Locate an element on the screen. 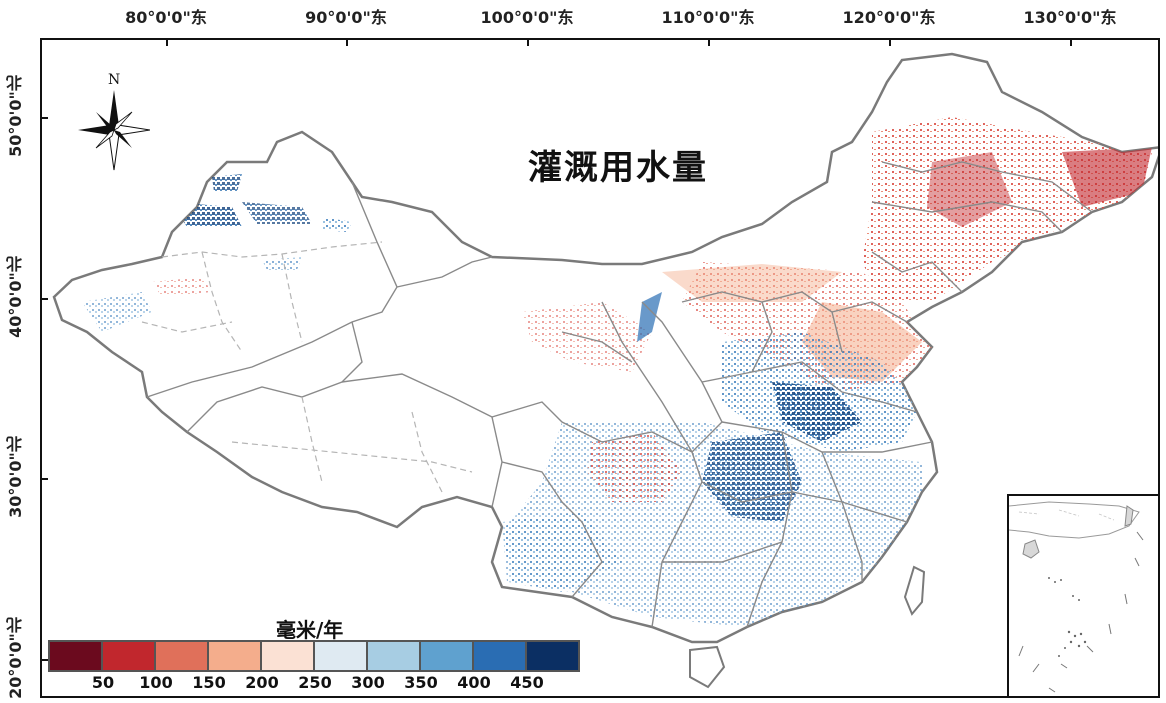  legend-tick-label: 50 is located at coordinates (103, 682).